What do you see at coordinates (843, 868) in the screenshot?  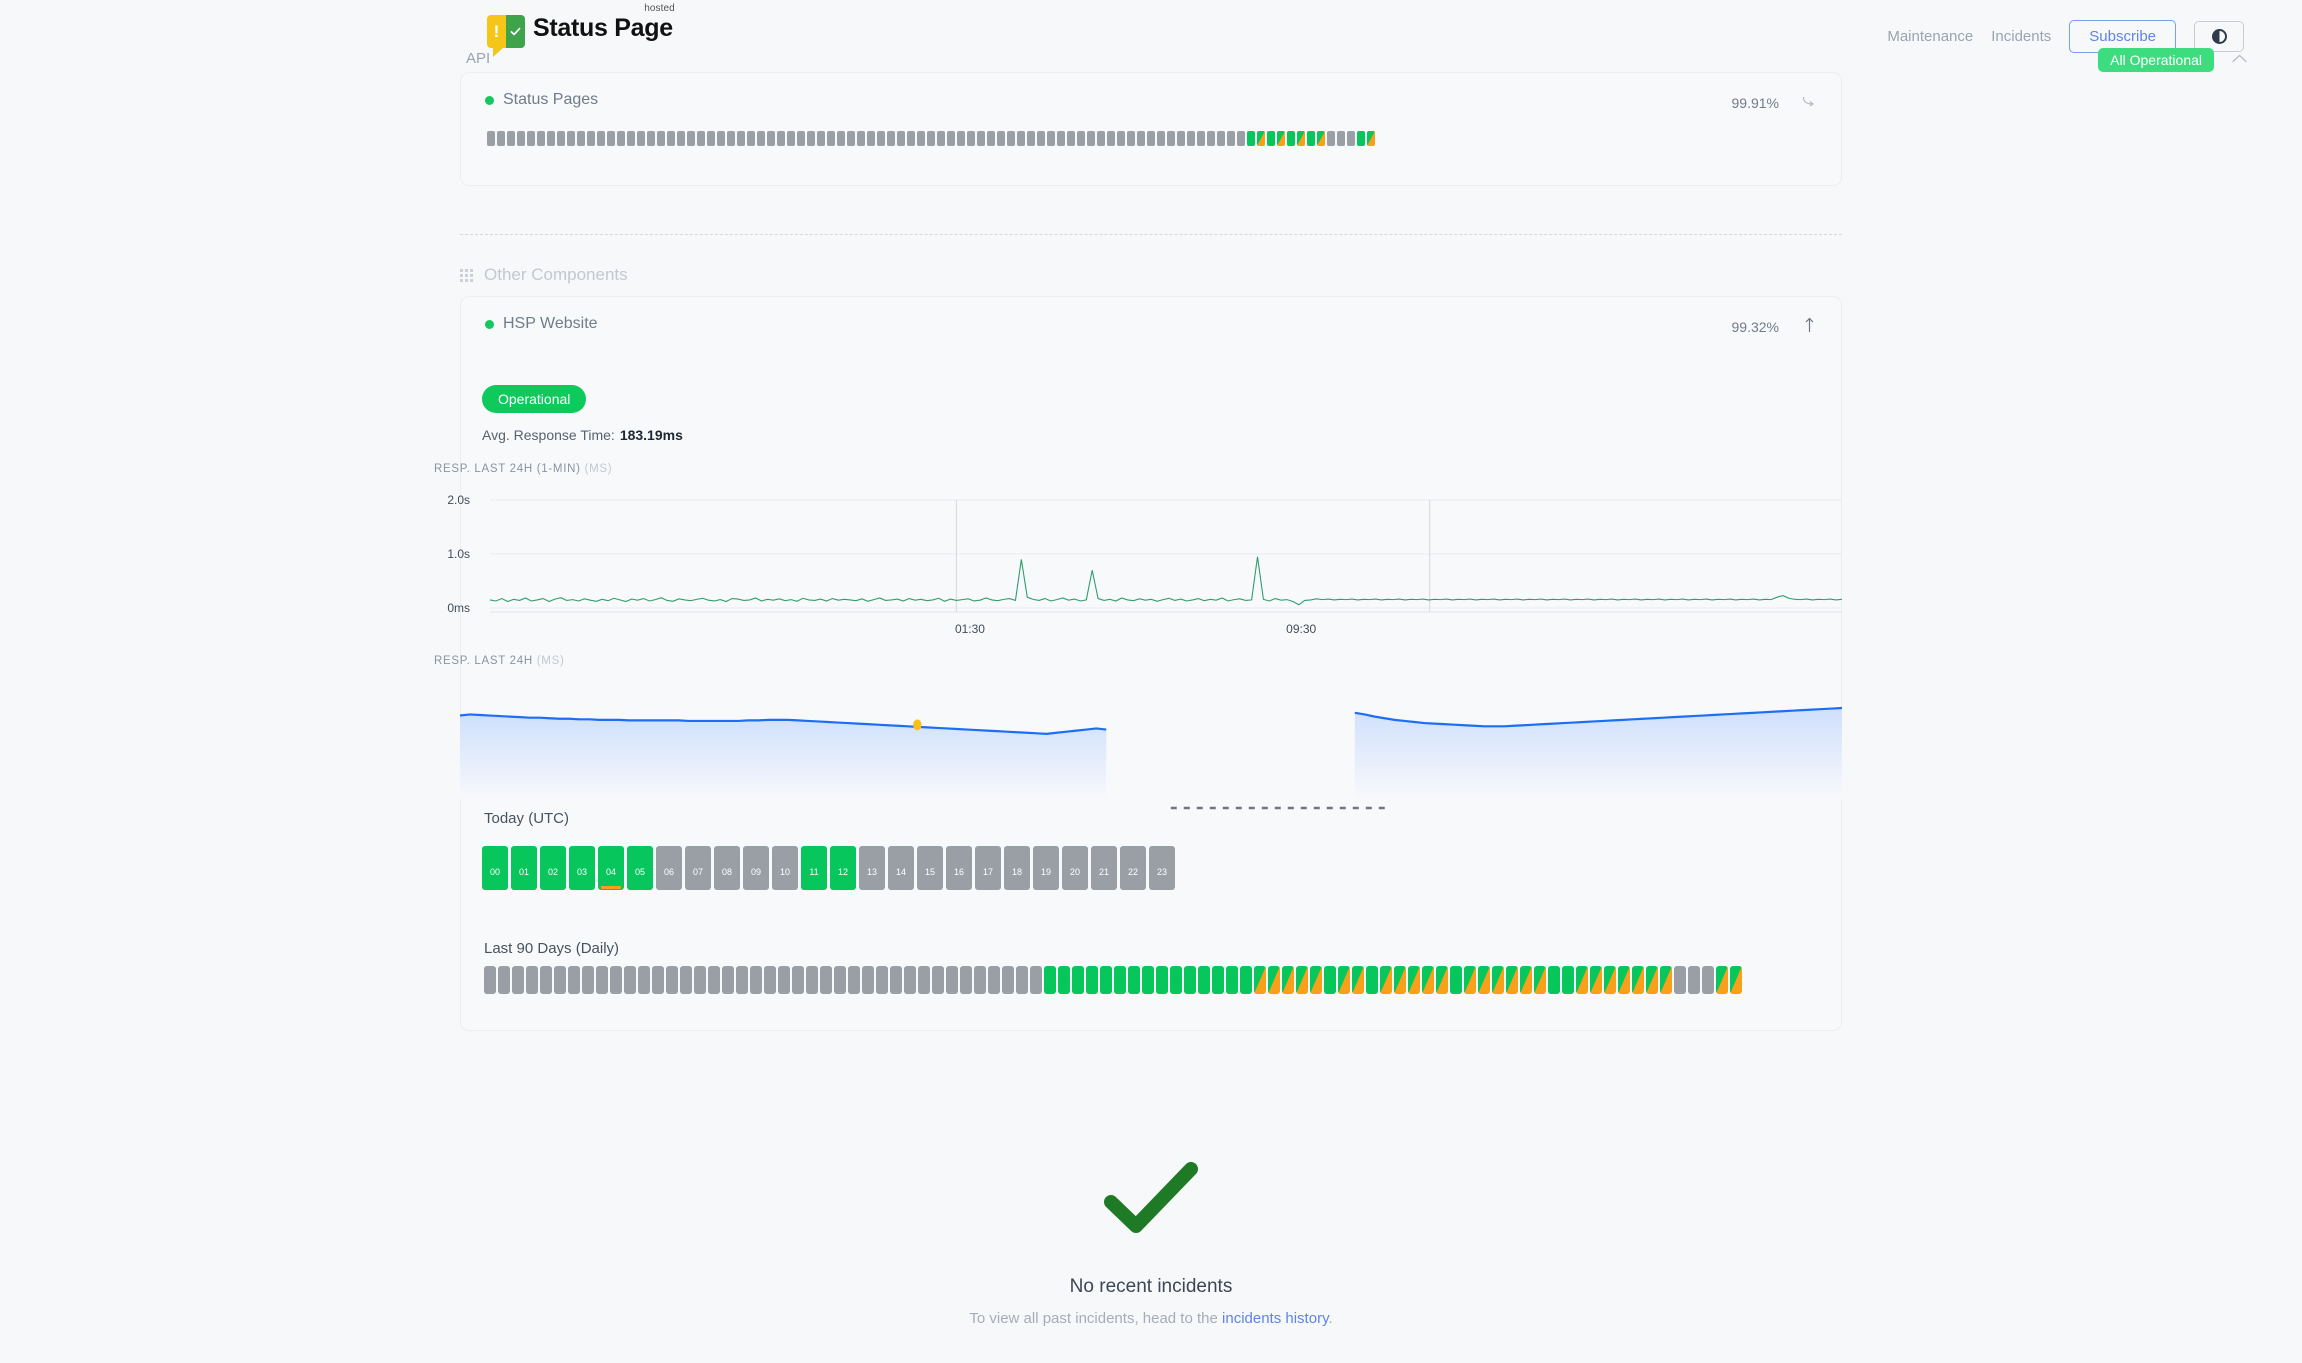 I see `hour-cell: 12` at bounding box center [843, 868].